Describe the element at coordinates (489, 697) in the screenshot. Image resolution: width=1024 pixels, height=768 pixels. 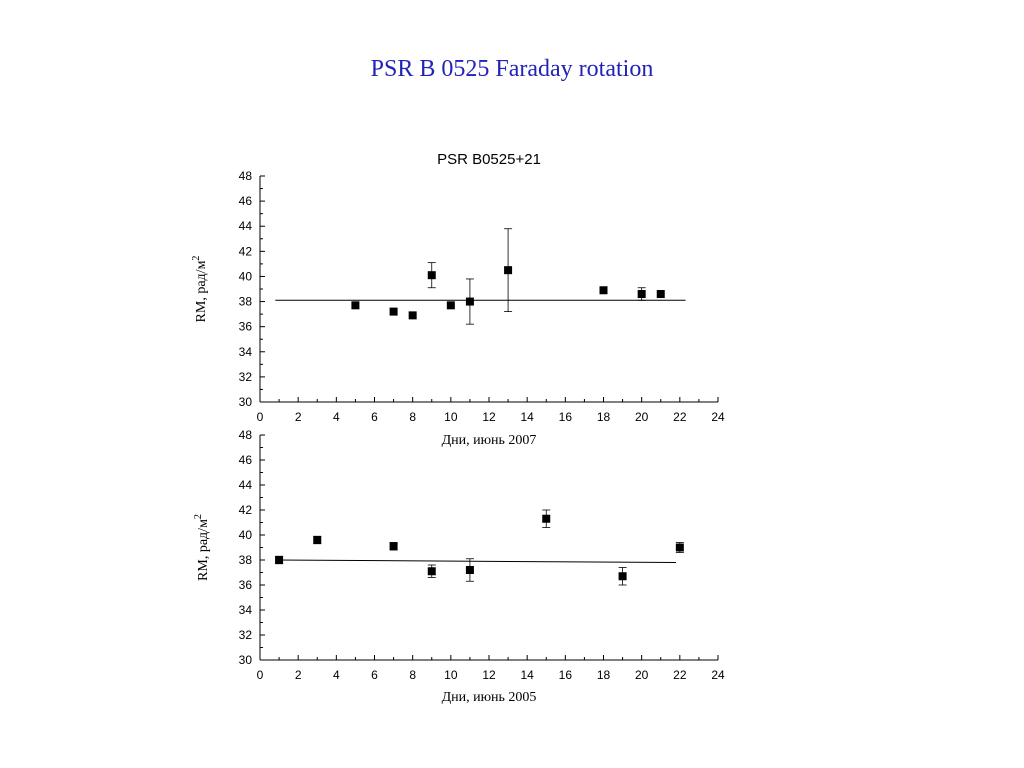
I see `x-axis-label: Дни, июнь 2005` at that location.